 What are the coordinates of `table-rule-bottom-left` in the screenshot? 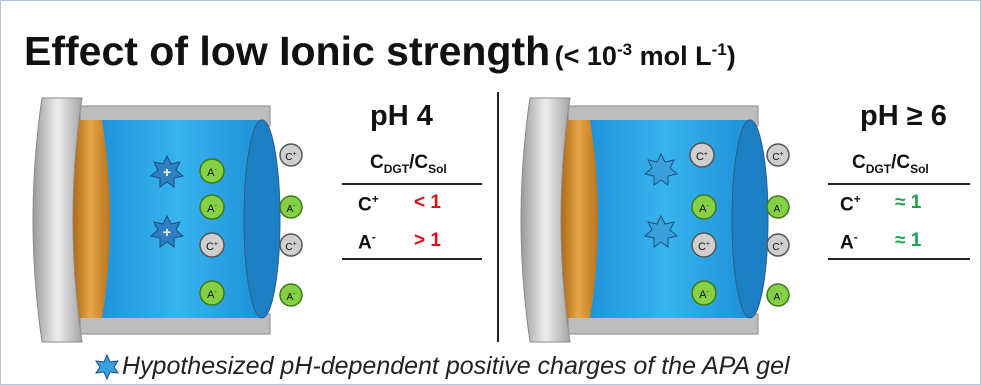 It's located at (412, 259).